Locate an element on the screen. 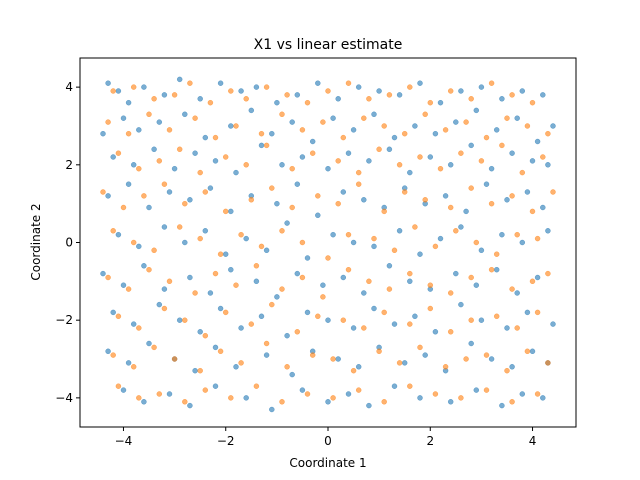  y-tick-label: 2 is located at coordinates (69, 165).